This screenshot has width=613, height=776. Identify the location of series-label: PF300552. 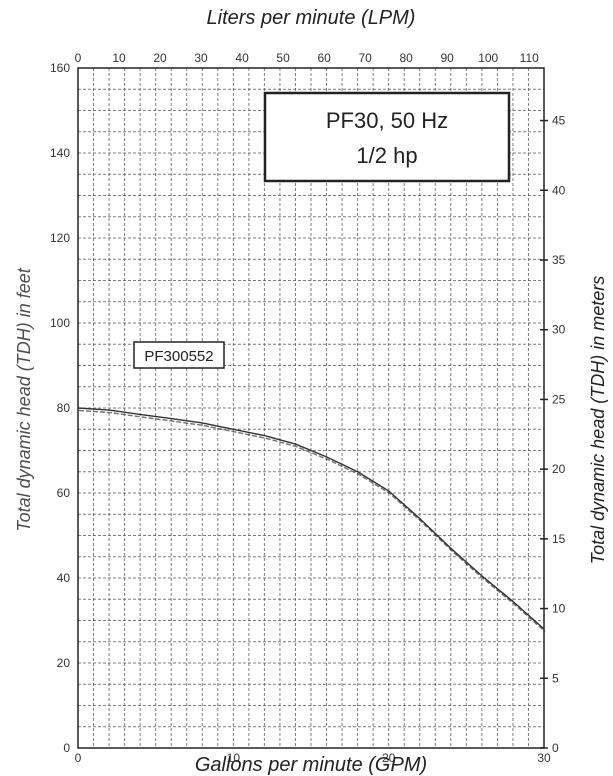
(178, 356).